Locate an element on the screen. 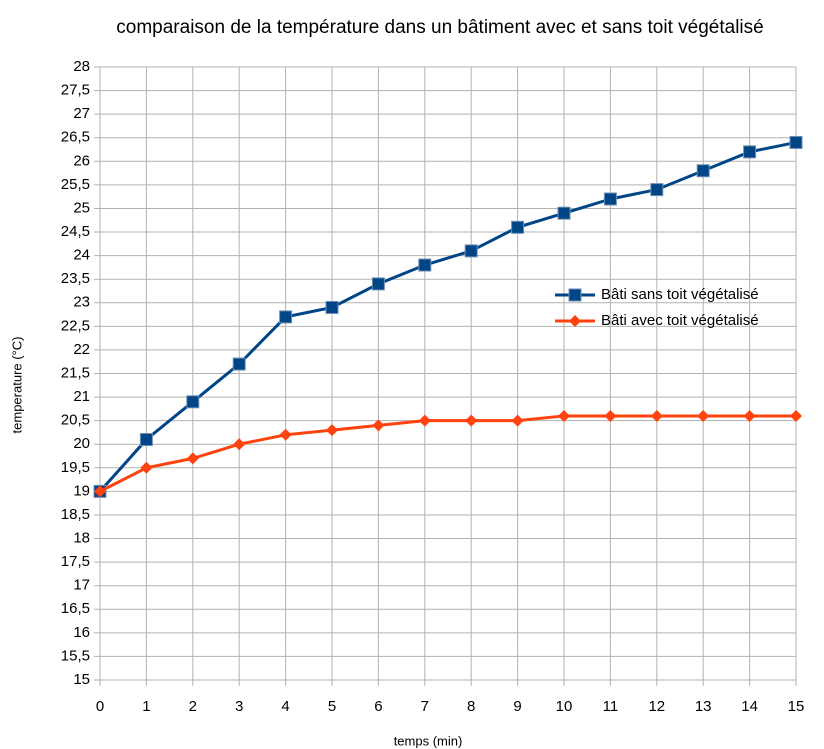 This screenshot has height=749, width=824. x-tick-label: 11 is located at coordinates (611, 706).